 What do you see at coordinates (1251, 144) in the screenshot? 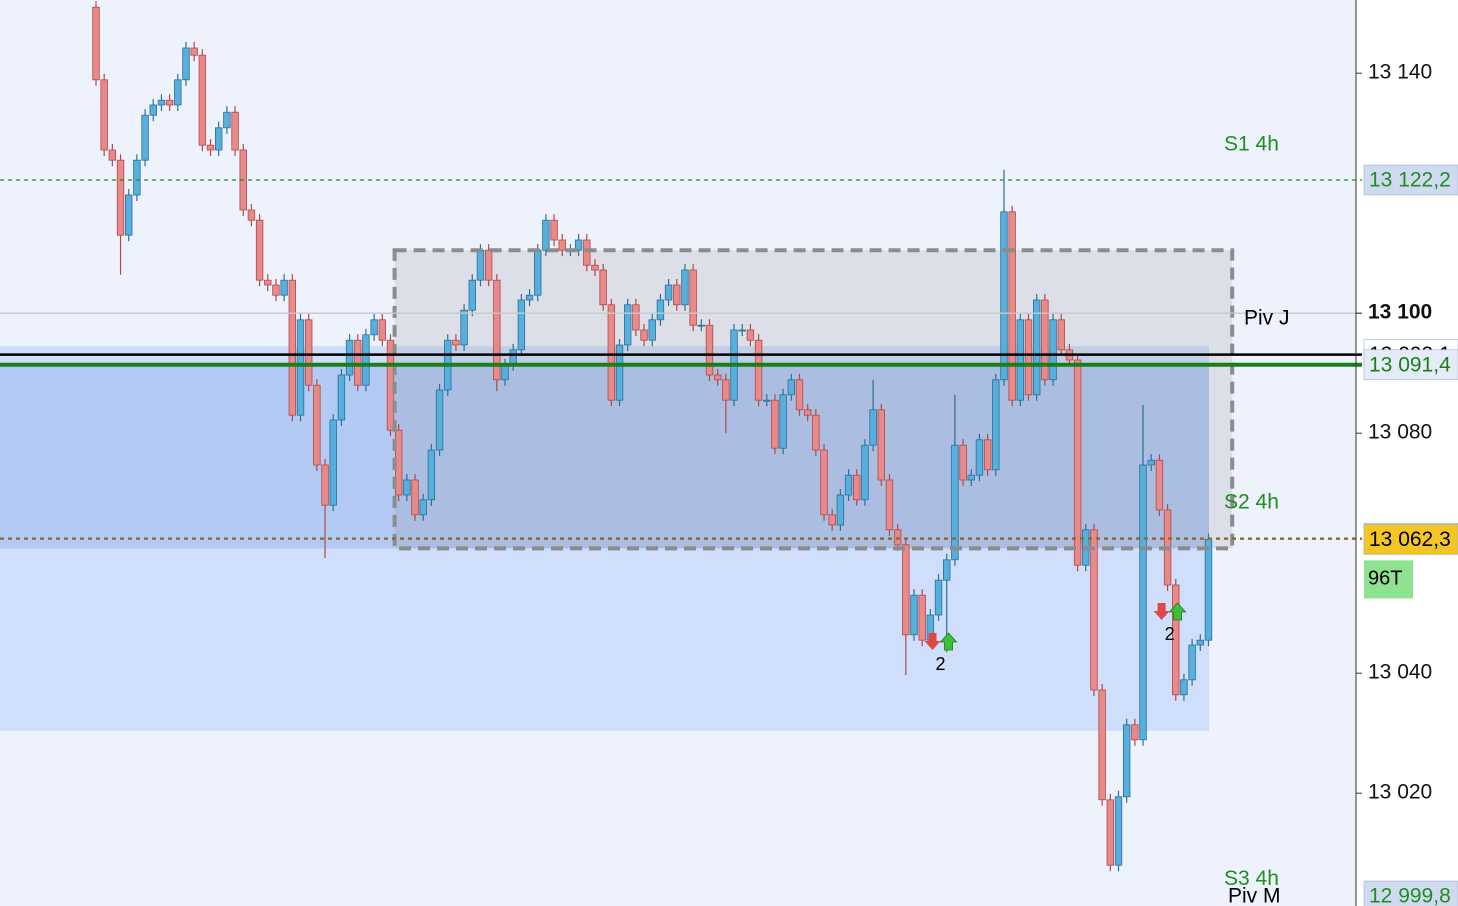
I see `level-name: S1 4h` at bounding box center [1251, 144].